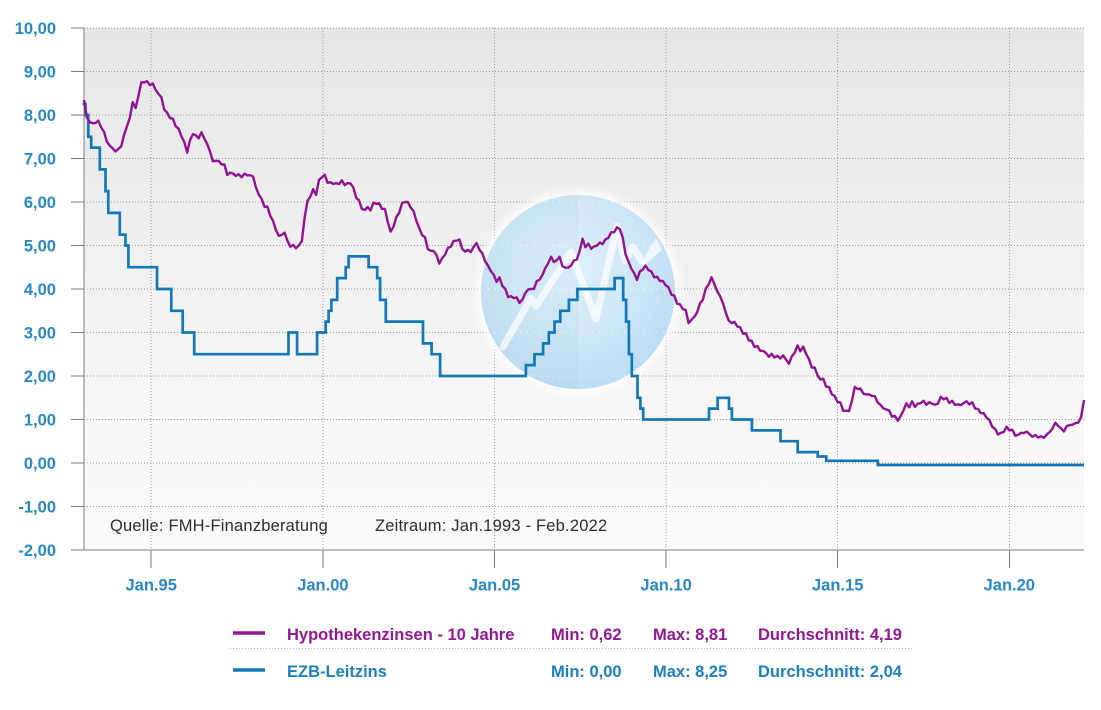 Image resolution: width=1101 pixels, height=710 pixels. Describe the element at coordinates (491, 526) in the screenshot. I see `svg-text: Zeitraum: Jan.1993 - Feb.2022` at that location.